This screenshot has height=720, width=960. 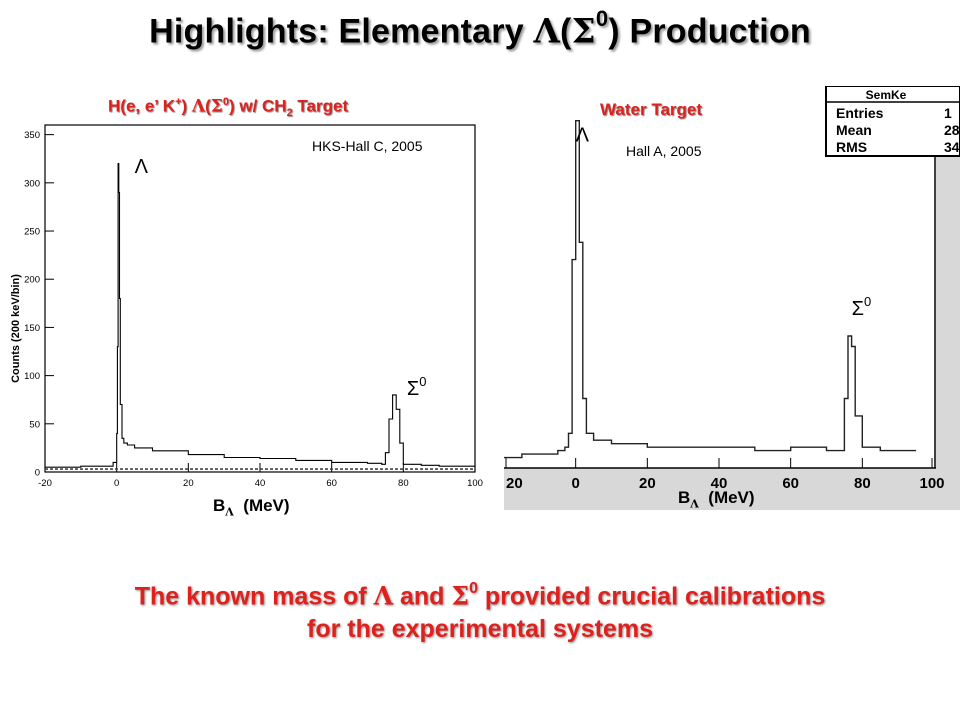 What do you see at coordinates (514, 483) in the screenshot?
I see `right-x-tick-label-0: 20` at bounding box center [514, 483].